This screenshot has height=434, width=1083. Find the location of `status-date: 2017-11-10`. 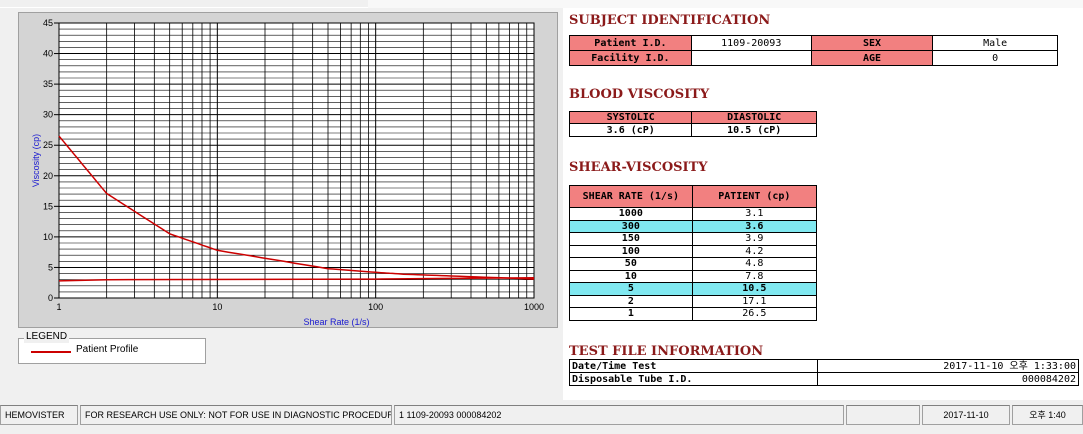

status-date: 2017-11-10 is located at coordinates (966, 415).